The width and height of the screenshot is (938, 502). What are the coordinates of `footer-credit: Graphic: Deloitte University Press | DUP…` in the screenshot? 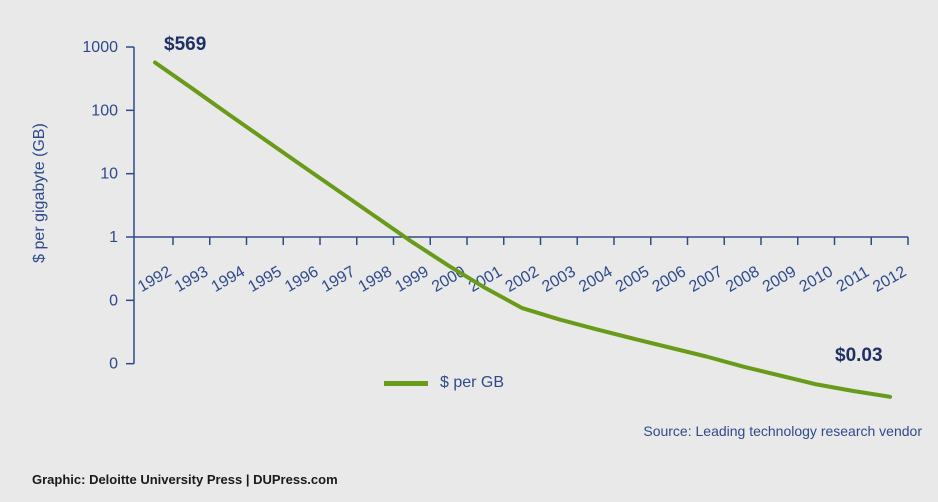 It's located at (185, 479).